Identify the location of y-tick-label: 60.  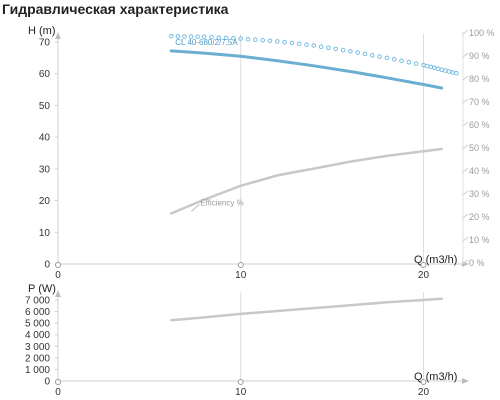
(45, 74).